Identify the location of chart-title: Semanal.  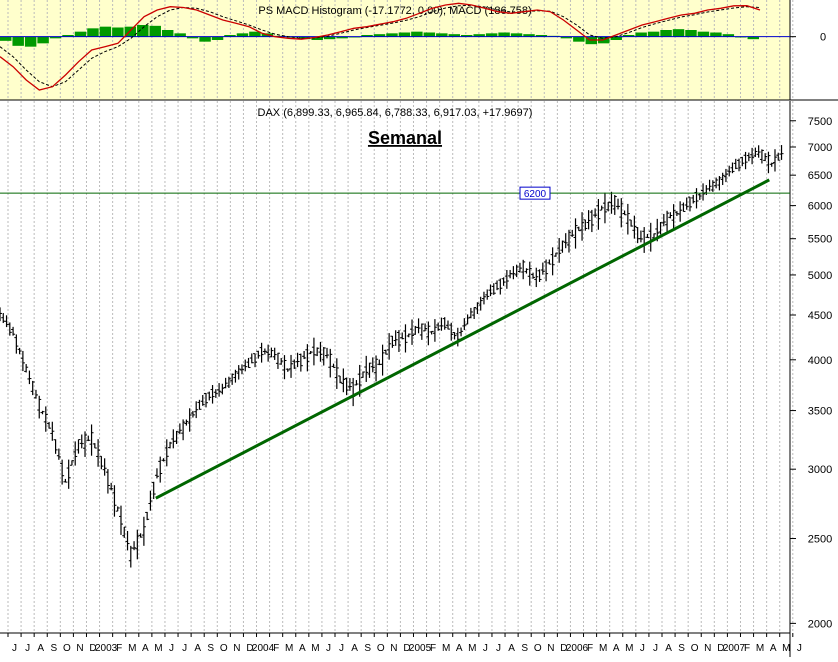
(405, 138).